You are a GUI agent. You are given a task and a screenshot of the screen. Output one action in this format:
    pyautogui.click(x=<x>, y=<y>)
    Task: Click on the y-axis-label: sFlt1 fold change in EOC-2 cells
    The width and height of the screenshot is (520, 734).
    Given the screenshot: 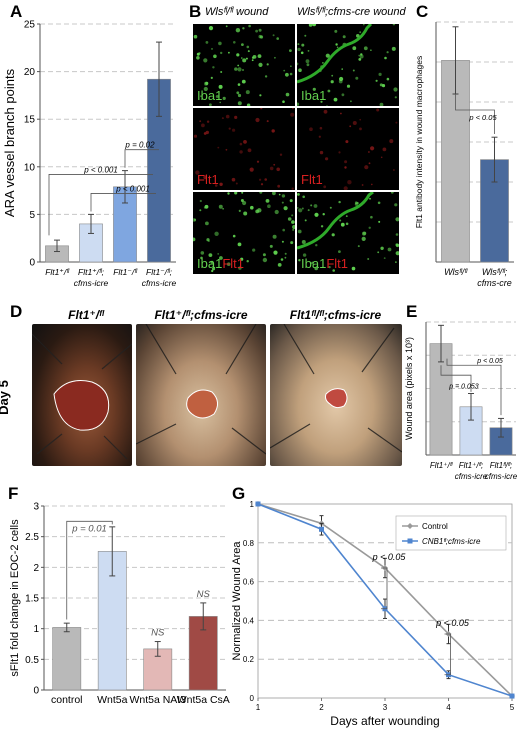 What is the action you would take?
    pyautogui.click(x=15, y=598)
    